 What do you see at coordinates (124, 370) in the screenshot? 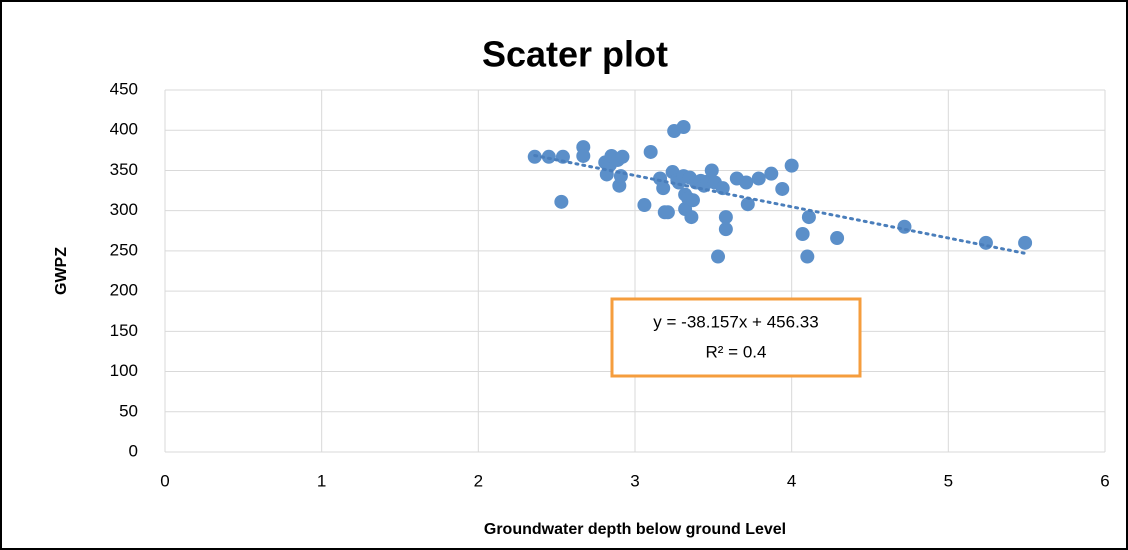
I see `y-tick-label: 100` at bounding box center [124, 370].